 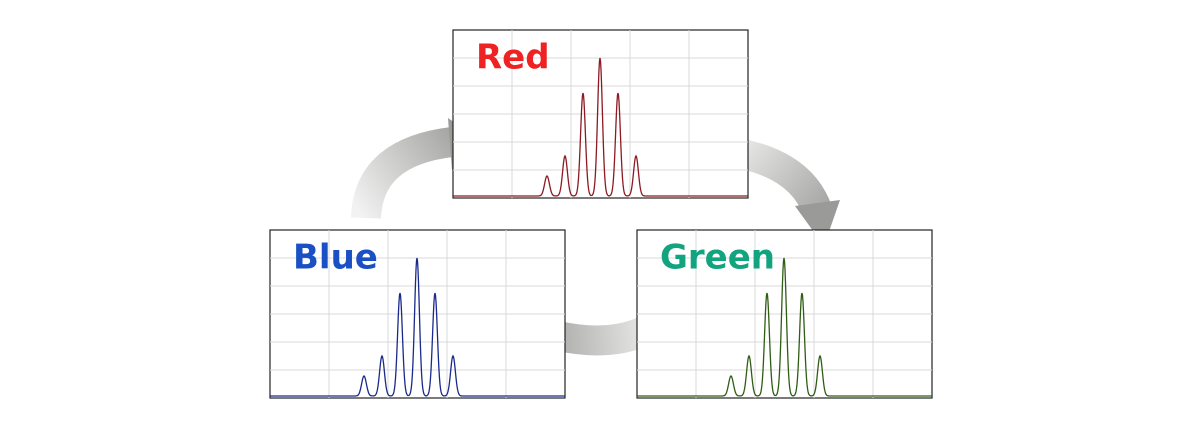 I want to click on panel: Blue, so click(x=417, y=314).